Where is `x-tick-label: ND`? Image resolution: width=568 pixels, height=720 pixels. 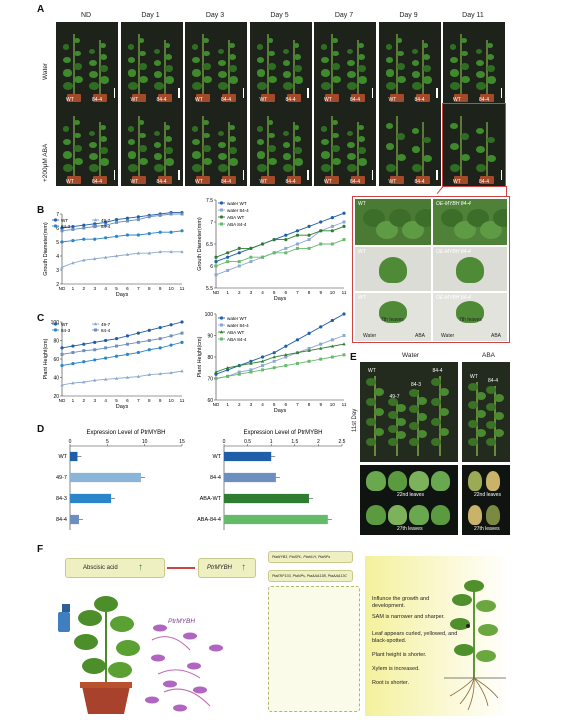 x-tick-label: ND is located at coordinates (62, 400).